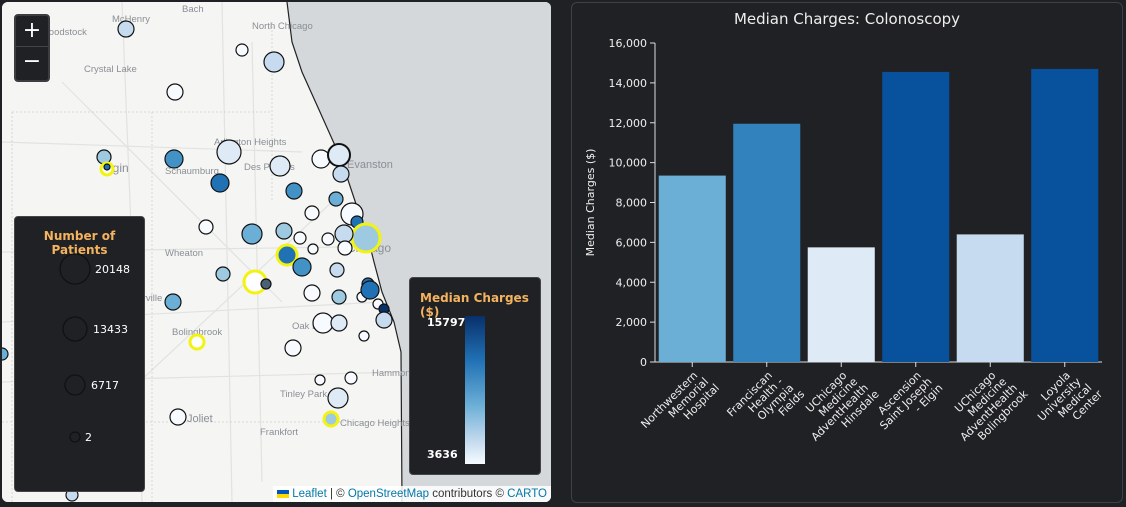 This screenshot has height=507, width=1126. Describe the element at coordinates (192, 171) in the screenshot. I see `place-label: Schaumburg` at that location.